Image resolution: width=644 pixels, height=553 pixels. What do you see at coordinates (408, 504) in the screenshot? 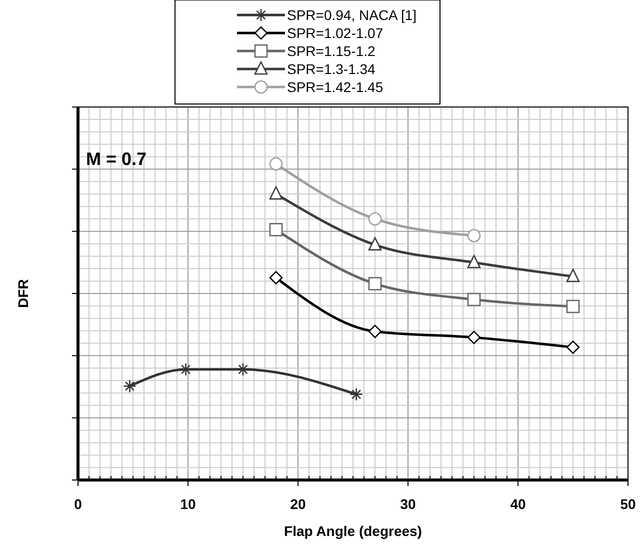
I see `x-tick-label: 30` at bounding box center [408, 504].